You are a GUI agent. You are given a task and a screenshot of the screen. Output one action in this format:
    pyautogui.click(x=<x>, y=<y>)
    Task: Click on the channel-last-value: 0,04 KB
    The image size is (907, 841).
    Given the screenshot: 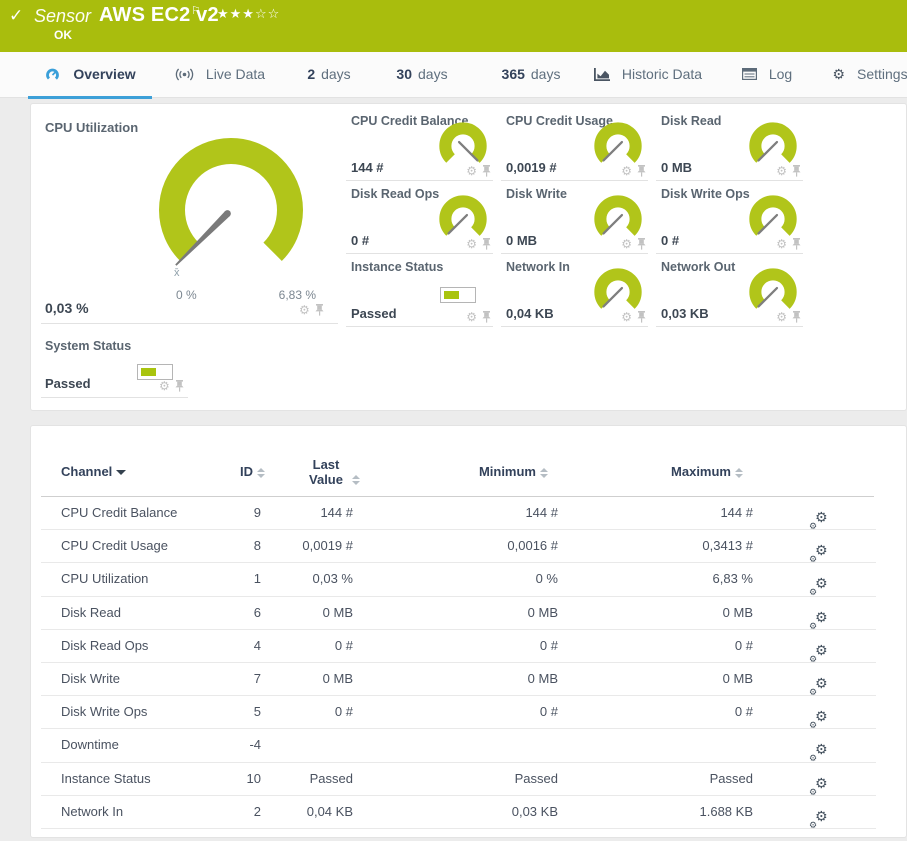 What is the action you would take?
    pyautogui.click(x=329, y=811)
    